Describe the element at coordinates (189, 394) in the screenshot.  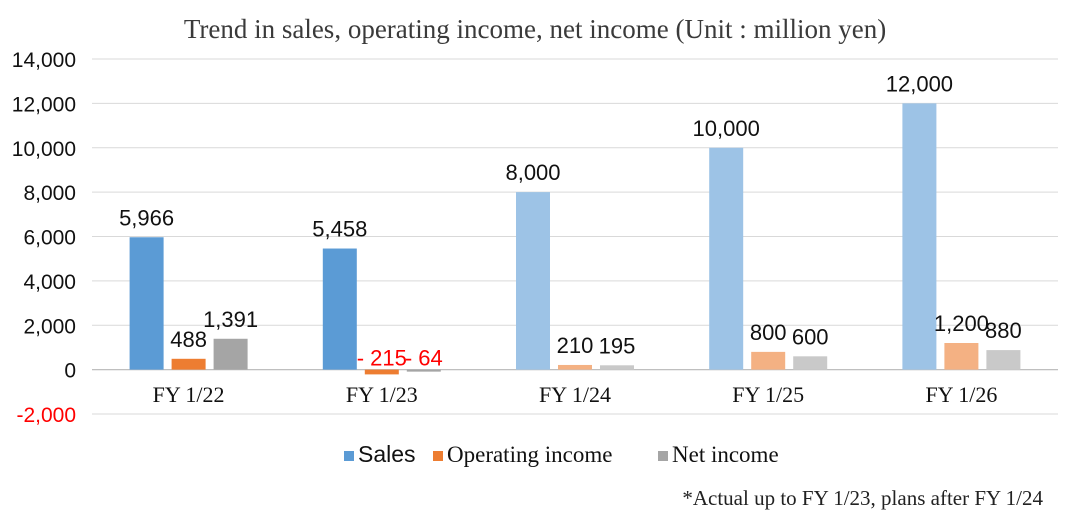
I see `x-tick-label: FY 1/22` at that location.